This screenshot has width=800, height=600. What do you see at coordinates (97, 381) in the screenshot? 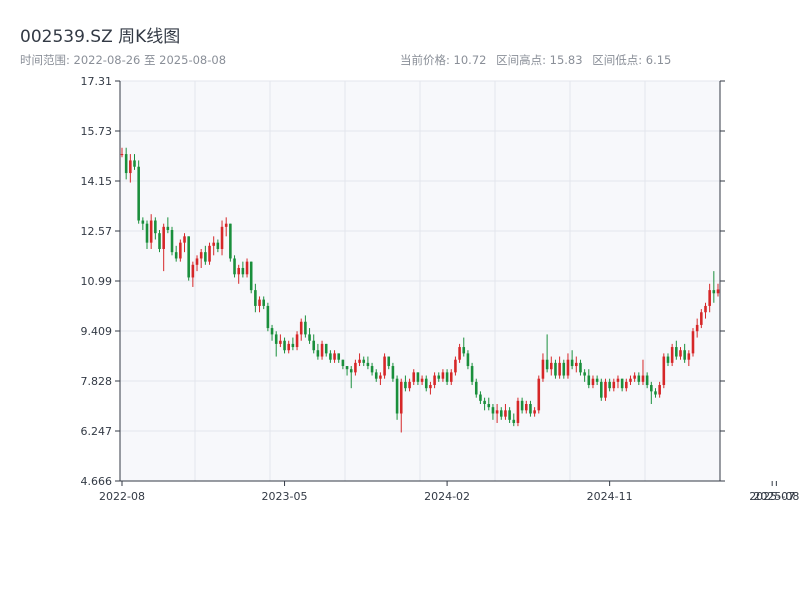
I see `y-tick-label: 7.828` at bounding box center [97, 381].